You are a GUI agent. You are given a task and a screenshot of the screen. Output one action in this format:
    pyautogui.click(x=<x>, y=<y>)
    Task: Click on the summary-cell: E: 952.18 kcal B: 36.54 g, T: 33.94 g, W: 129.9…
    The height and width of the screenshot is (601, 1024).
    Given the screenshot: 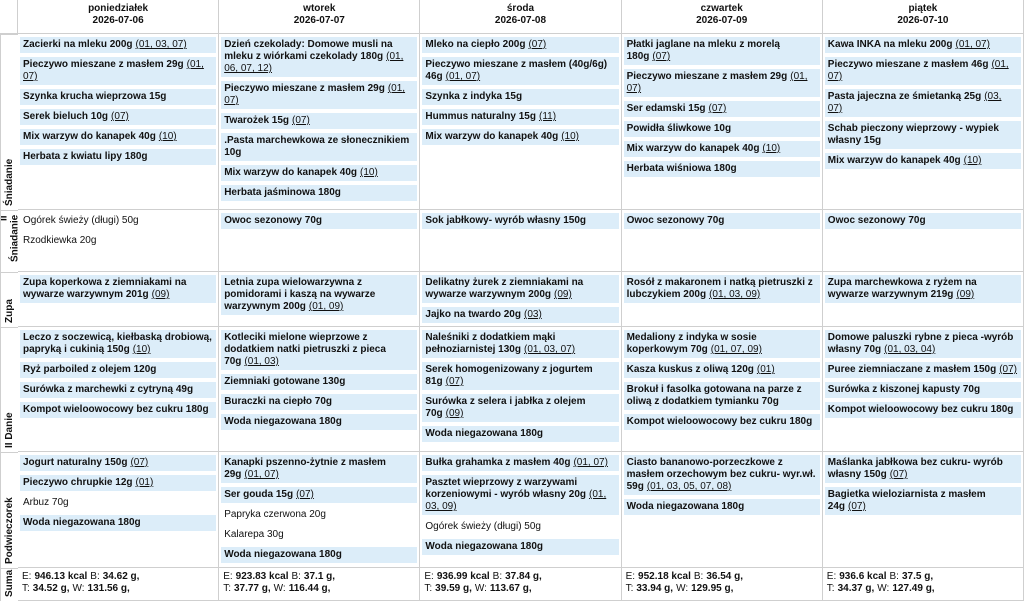 What is the action you would take?
    pyautogui.click(x=722, y=584)
    